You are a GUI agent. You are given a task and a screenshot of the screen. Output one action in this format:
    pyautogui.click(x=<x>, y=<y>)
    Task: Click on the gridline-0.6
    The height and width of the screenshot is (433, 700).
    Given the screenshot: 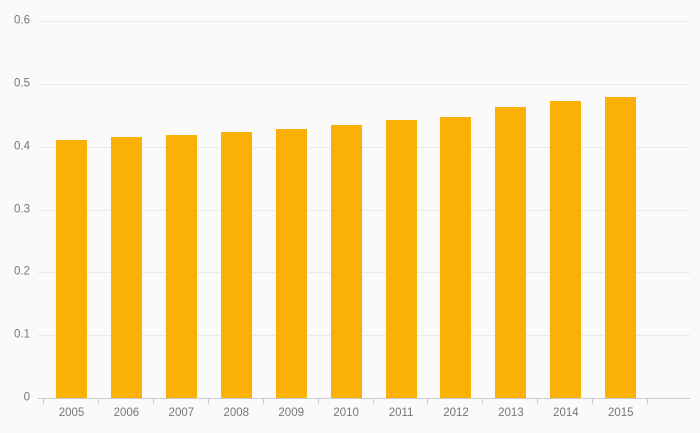 What is the action you would take?
    pyautogui.click(x=364, y=21)
    